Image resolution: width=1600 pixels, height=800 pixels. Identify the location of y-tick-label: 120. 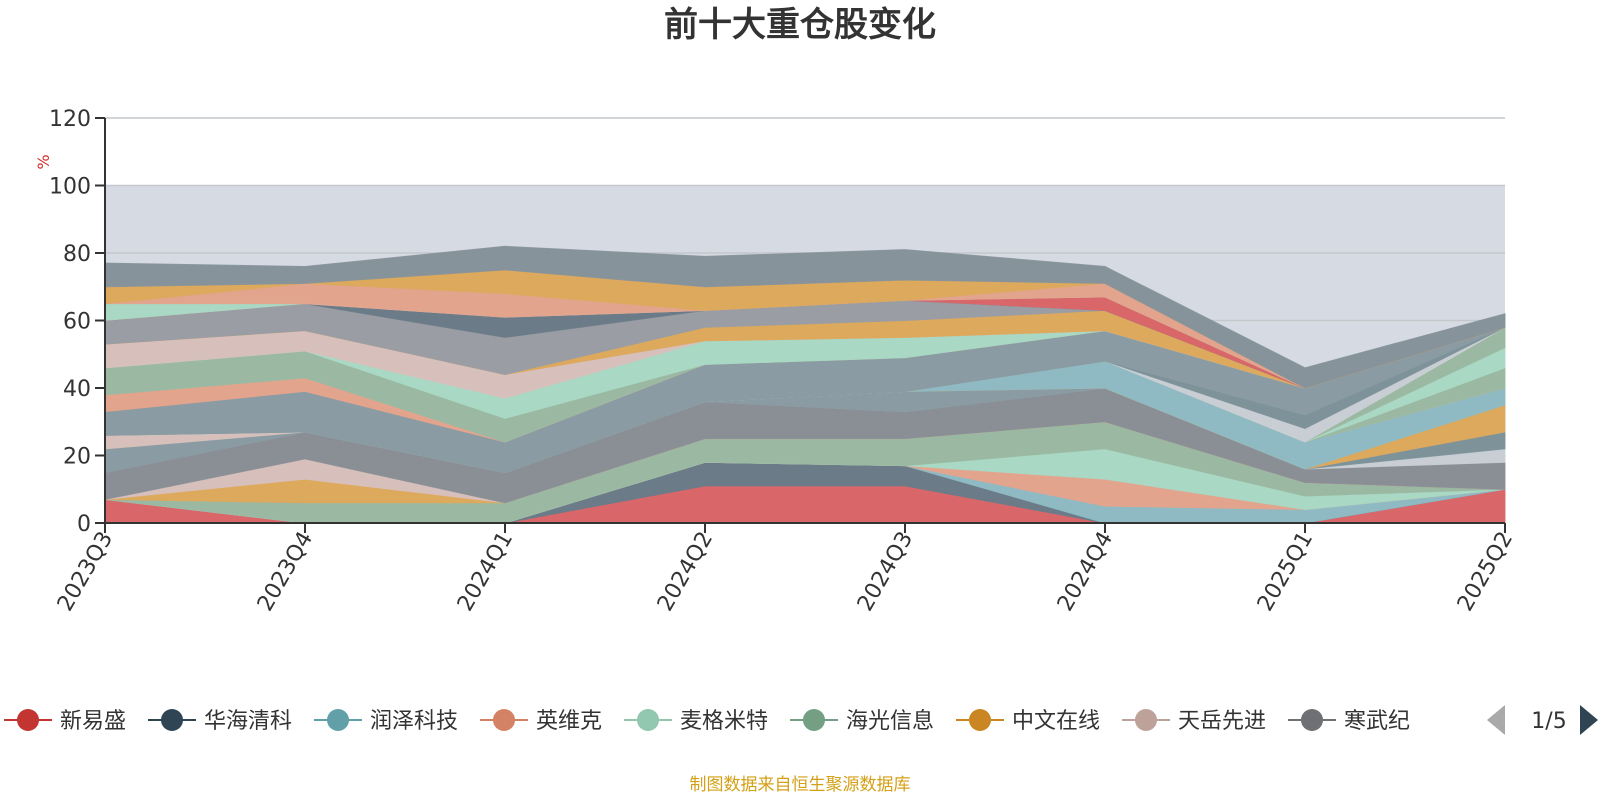
(70, 119).